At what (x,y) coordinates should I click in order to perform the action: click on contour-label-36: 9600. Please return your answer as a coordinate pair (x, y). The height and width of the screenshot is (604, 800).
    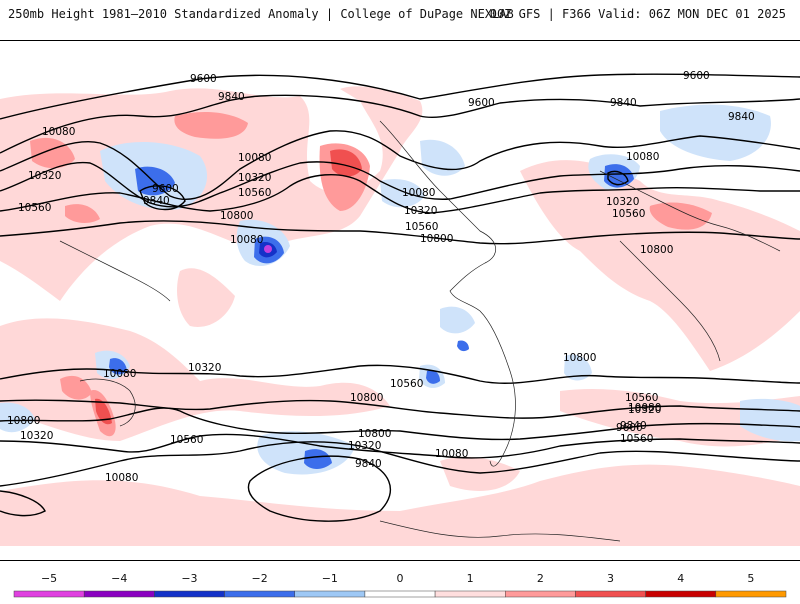
    Looking at the image, I should click on (629, 428).